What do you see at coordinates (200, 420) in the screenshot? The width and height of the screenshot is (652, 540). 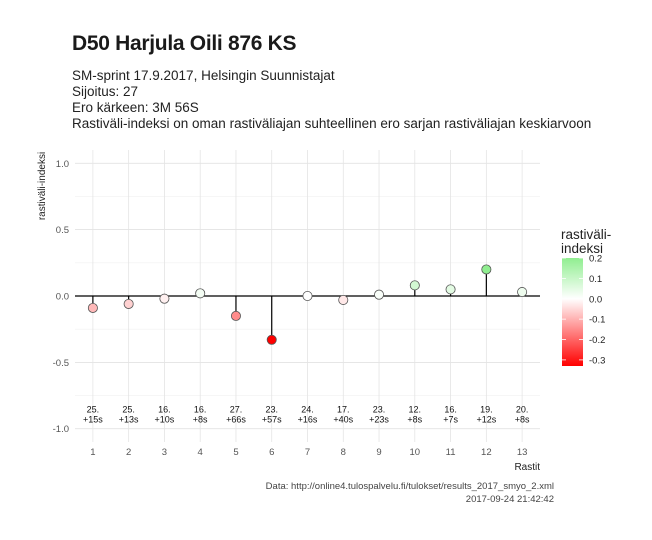 I see `annotation-diff-4: +8s` at bounding box center [200, 420].